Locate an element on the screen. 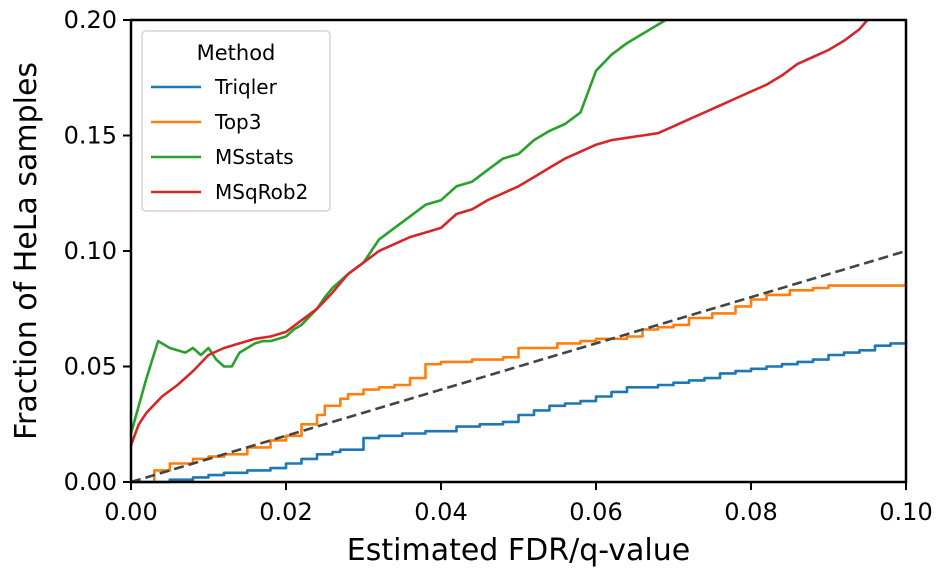 This screenshot has width=947, height=576. x-axis-title: Estimated FDR/q-value is located at coordinates (518, 550).